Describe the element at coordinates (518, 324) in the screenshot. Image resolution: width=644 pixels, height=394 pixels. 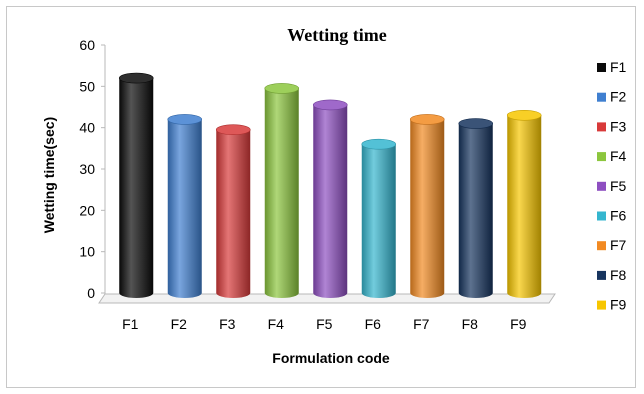
I see `x-tick-label: F9` at that location.